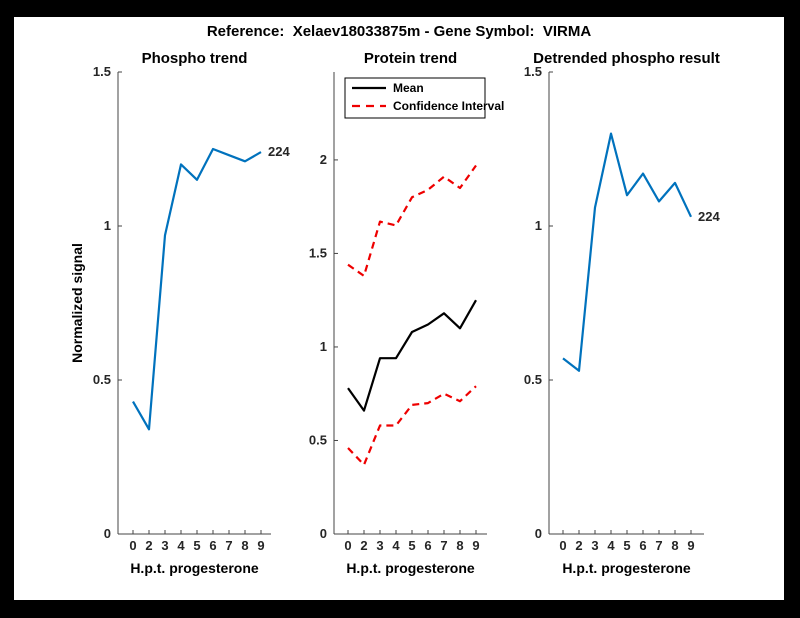  Describe the element at coordinates (323, 159) in the screenshot. I see `y-tick-label: 2` at that location.